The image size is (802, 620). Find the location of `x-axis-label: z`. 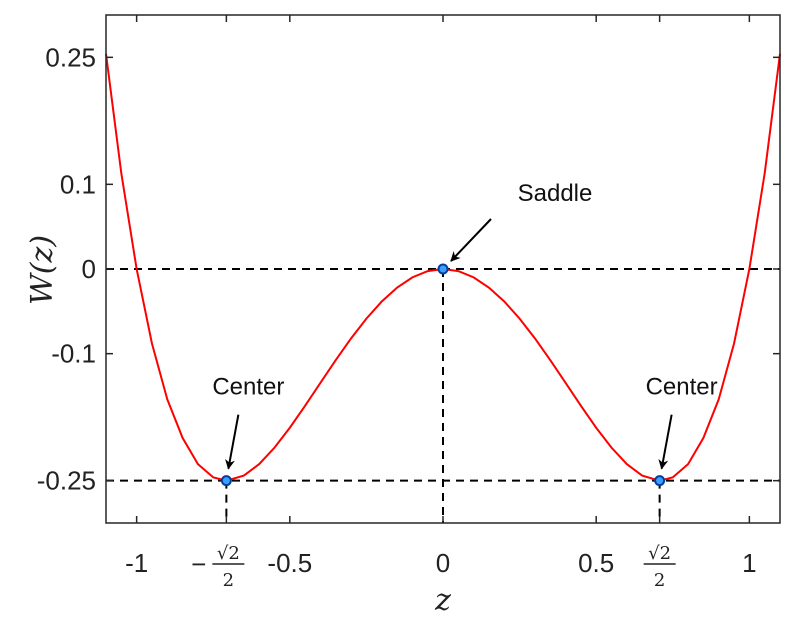

x-axis-label: z is located at coordinates (442, 600).